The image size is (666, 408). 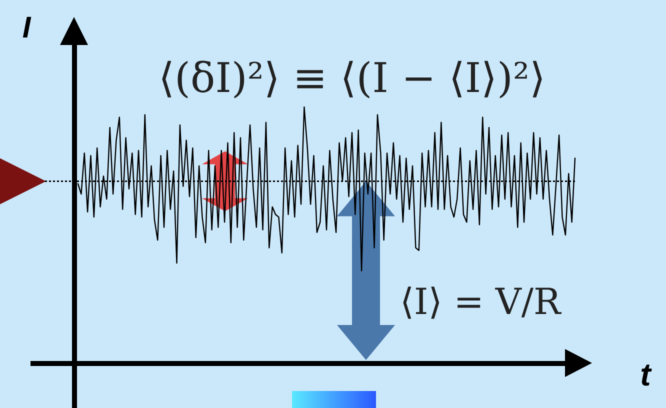 I want to click on annotation: ⟨I⟩ = V/R, so click(x=481, y=302).